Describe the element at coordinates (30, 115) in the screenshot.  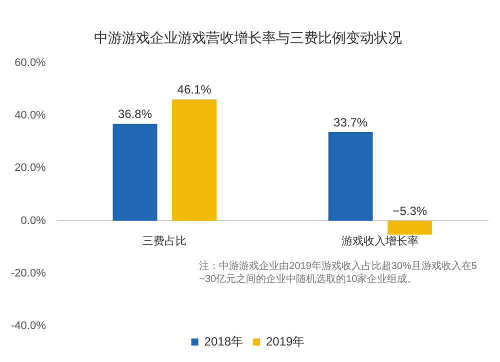
I see `y-tick-label: 40.0%` at that location.